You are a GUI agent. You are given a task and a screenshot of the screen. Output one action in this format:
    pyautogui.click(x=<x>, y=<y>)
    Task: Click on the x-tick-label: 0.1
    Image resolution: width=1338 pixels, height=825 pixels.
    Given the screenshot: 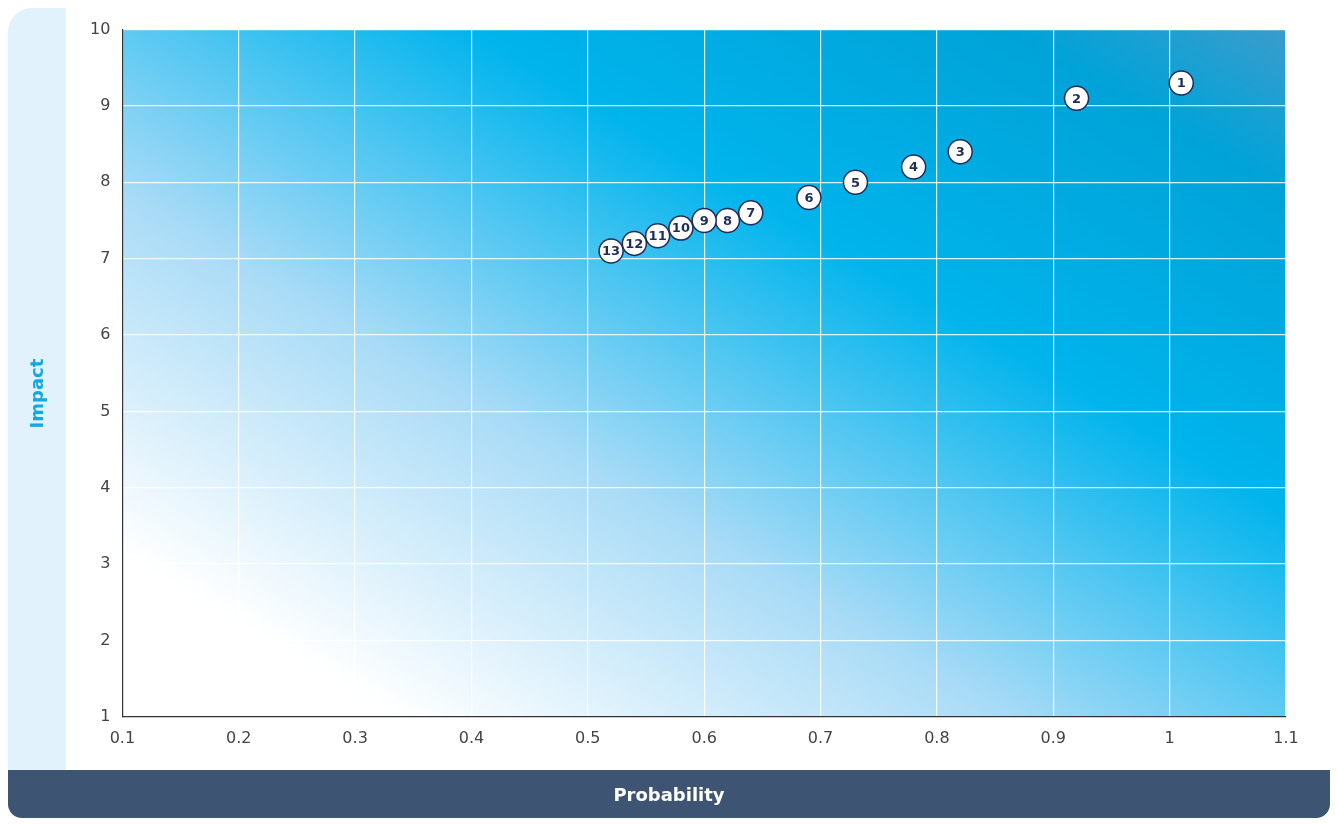 What is the action you would take?
    pyautogui.click(x=122, y=737)
    